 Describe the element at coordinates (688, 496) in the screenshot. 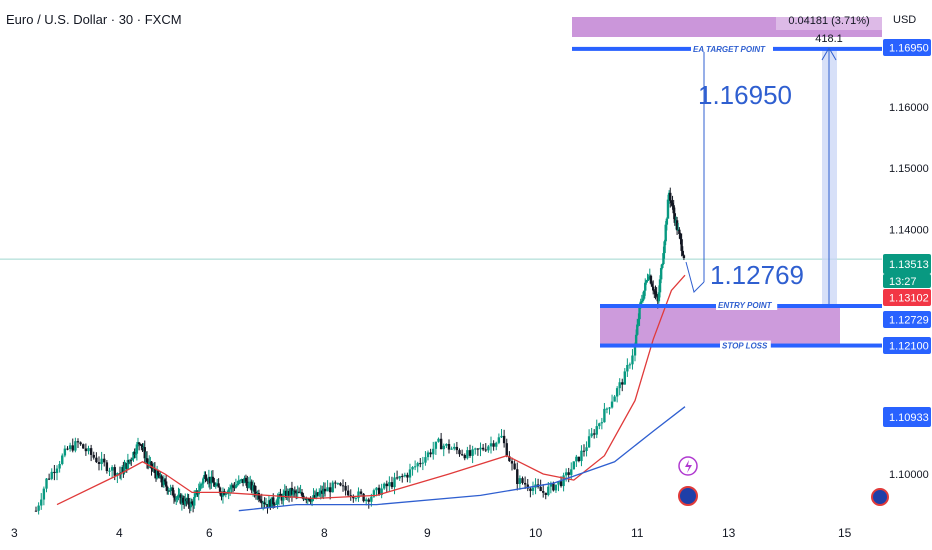

I see `us-flag-icon` at that location.